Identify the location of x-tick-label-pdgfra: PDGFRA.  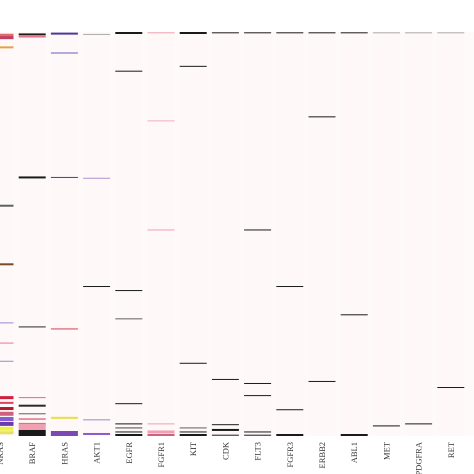
(419, 457).